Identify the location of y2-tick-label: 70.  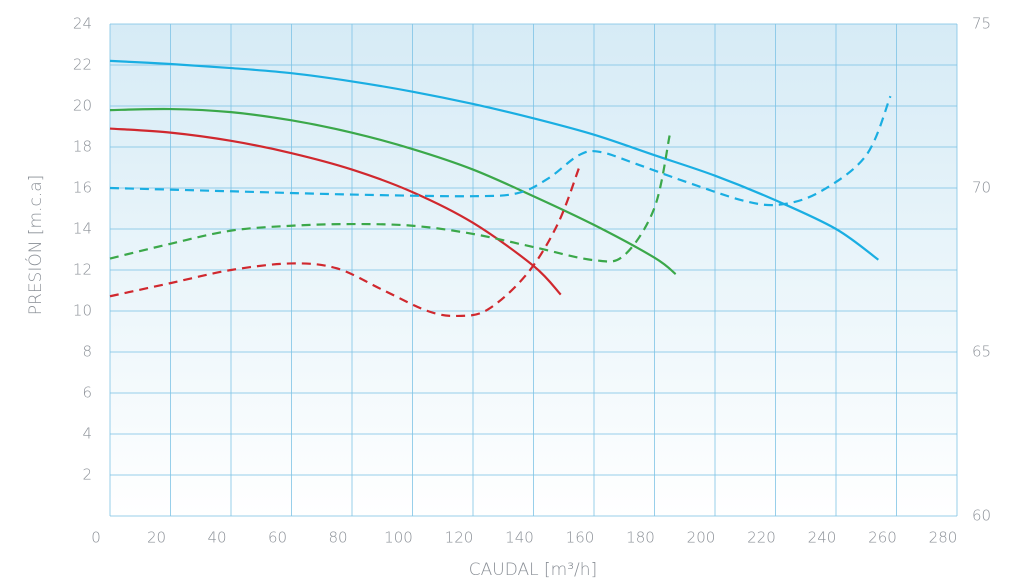
(981, 188).